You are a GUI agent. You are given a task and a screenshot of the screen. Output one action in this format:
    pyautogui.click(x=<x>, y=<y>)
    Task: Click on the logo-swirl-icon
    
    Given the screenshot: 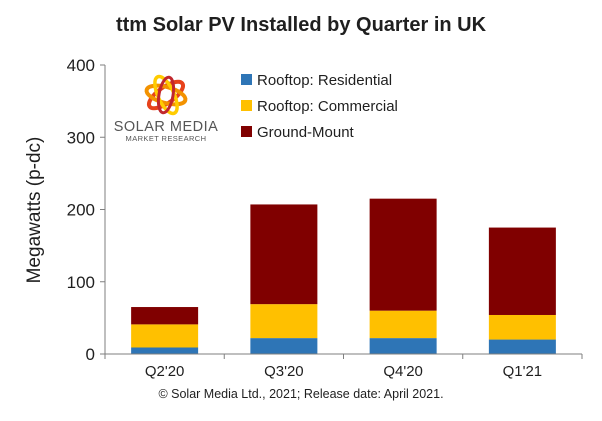 What is the action you would take?
    pyautogui.click(x=166, y=95)
    